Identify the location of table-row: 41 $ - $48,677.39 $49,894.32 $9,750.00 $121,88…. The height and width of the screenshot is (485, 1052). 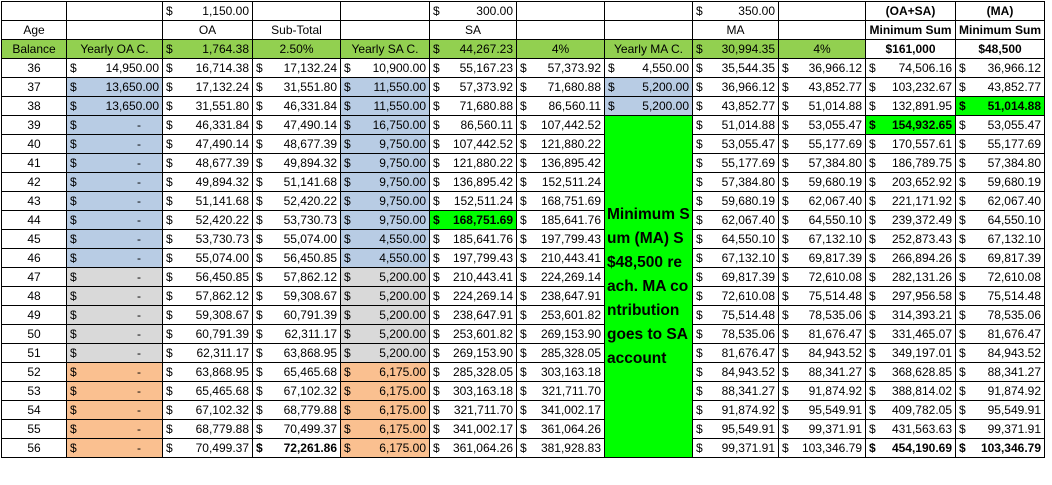
(523, 163).